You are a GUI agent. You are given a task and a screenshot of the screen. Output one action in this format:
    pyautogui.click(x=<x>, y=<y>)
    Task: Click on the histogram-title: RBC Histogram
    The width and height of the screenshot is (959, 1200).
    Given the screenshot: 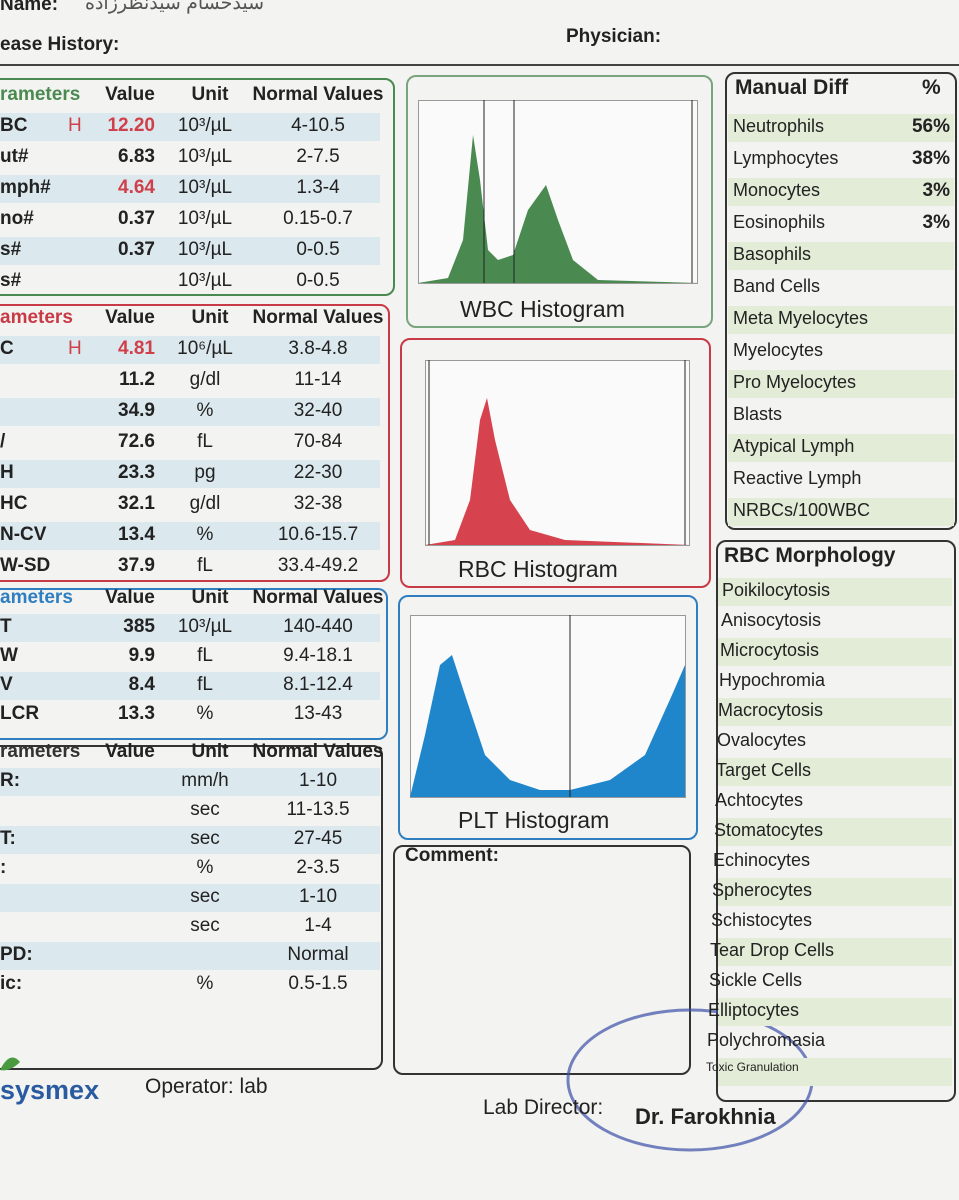 What is the action you would take?
    pyautogui.click(x=538, y=569)
    